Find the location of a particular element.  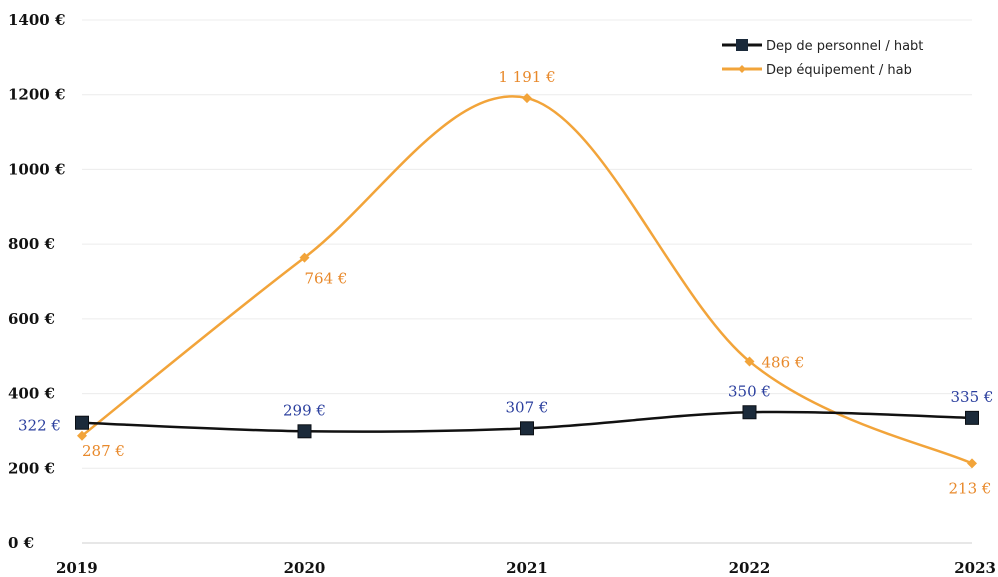

legend-marker-square is located at coordinates (742, 45).